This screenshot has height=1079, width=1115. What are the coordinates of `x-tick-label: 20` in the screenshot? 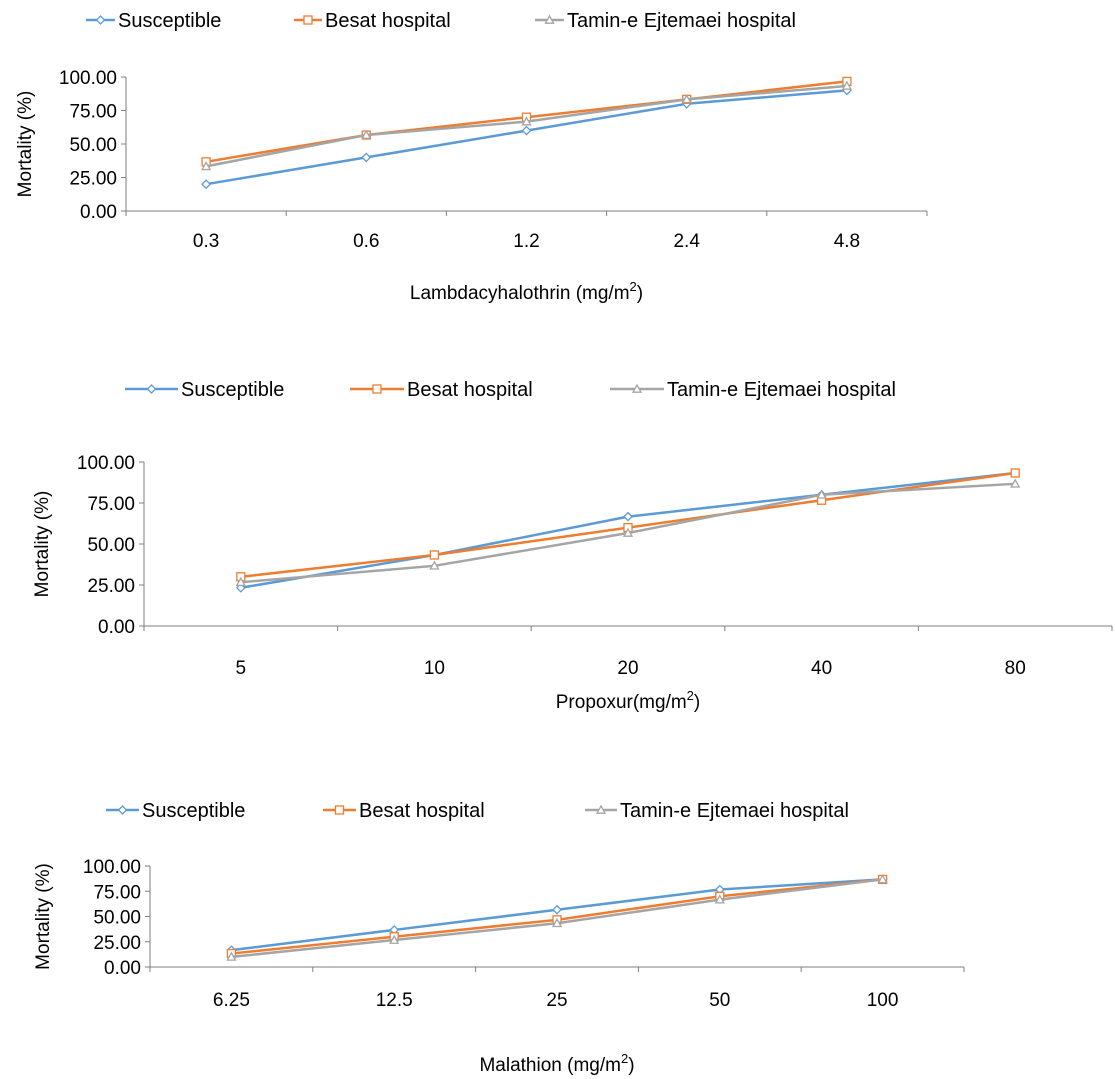 It's located at (627, 668).